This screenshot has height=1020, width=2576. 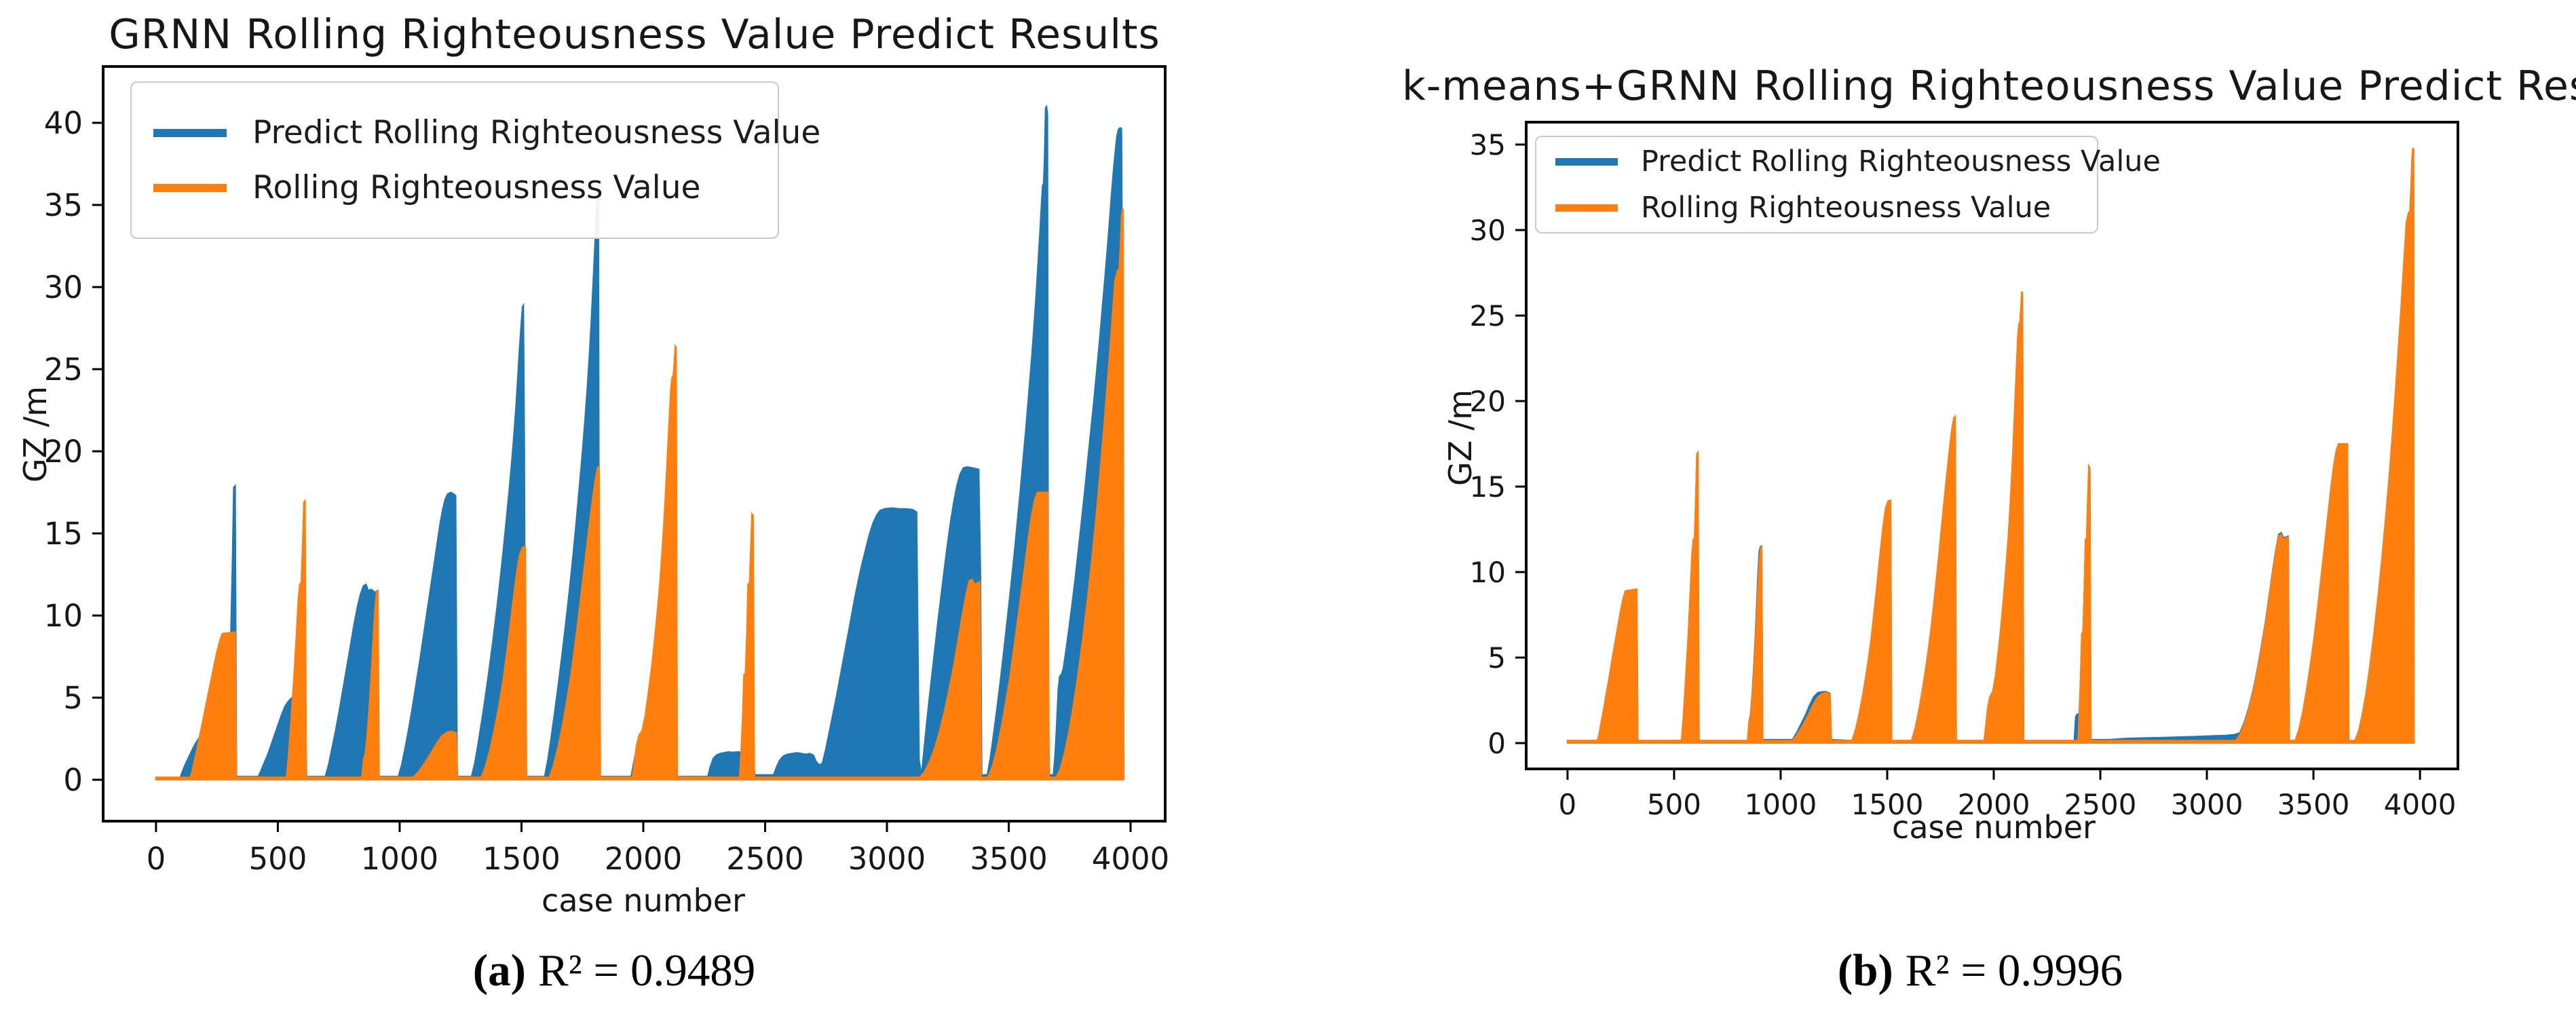 What do you see at coordinates (499, 970) in the screenshot?
I see `caption-a-index: (a)` at bounding box center [499, 970].